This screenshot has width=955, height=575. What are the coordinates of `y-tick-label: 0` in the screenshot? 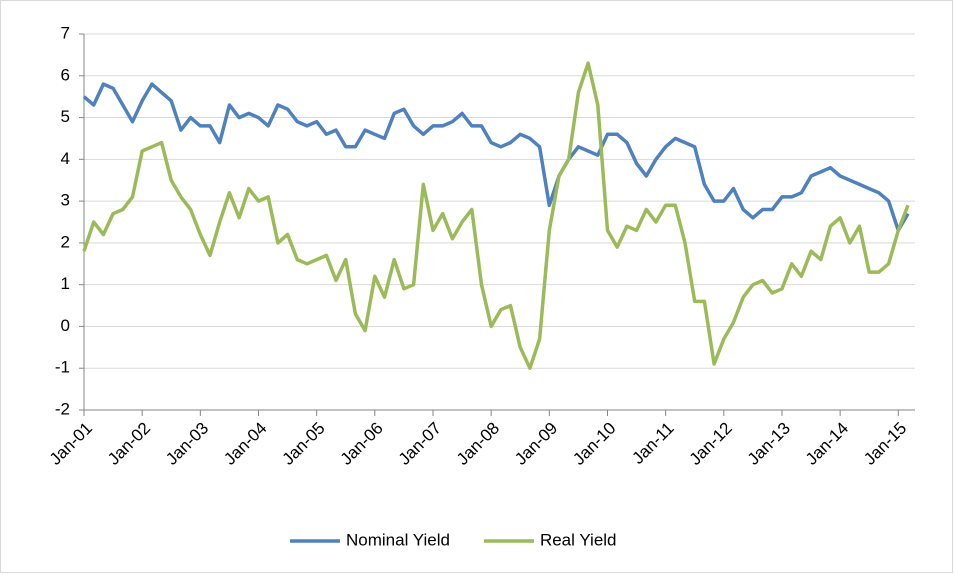 It's located at (65, 325).